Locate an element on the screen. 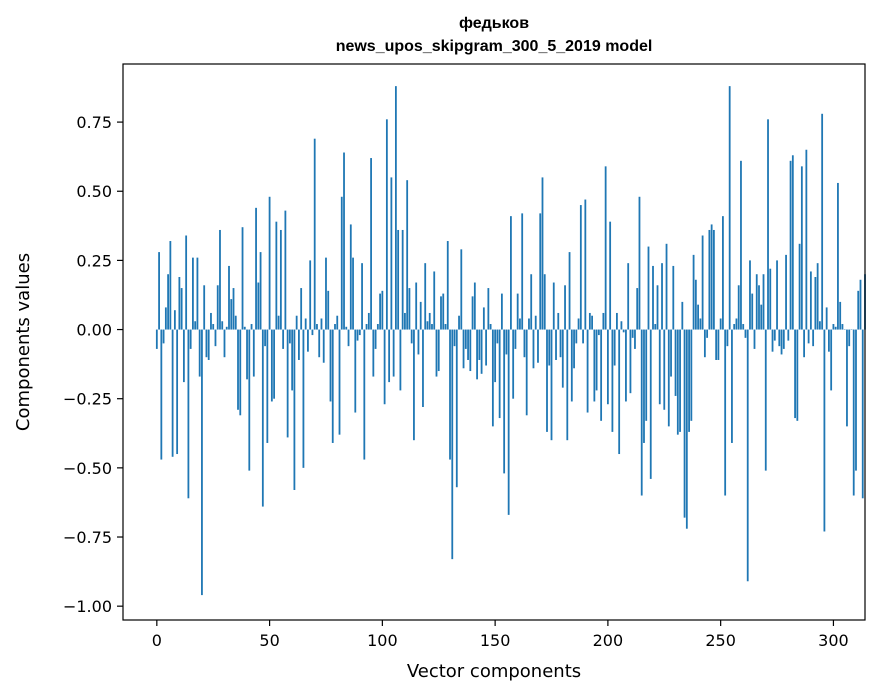 This screenshot has height=696, width=880. y-axis: −1.00 −0.75 −0.50 −0.25 0.00 0.25 0.50 0.75 is located at coordinates (93, 364).